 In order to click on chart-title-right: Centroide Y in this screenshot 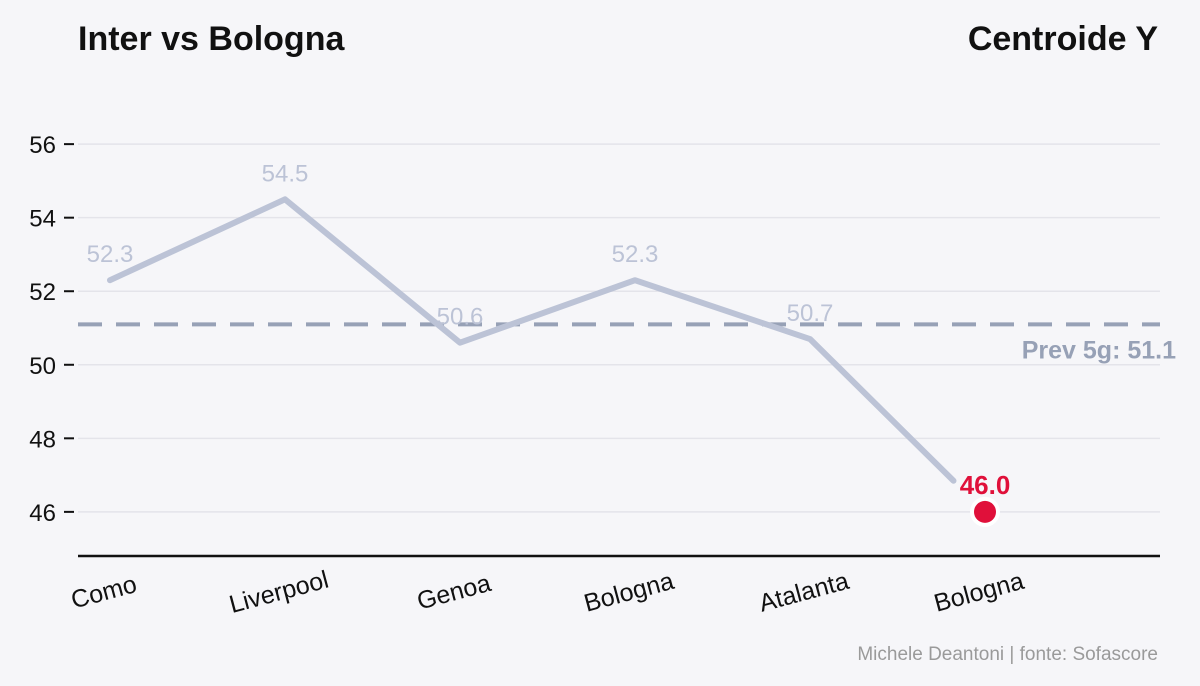, I will do `click(1063, 39)`.